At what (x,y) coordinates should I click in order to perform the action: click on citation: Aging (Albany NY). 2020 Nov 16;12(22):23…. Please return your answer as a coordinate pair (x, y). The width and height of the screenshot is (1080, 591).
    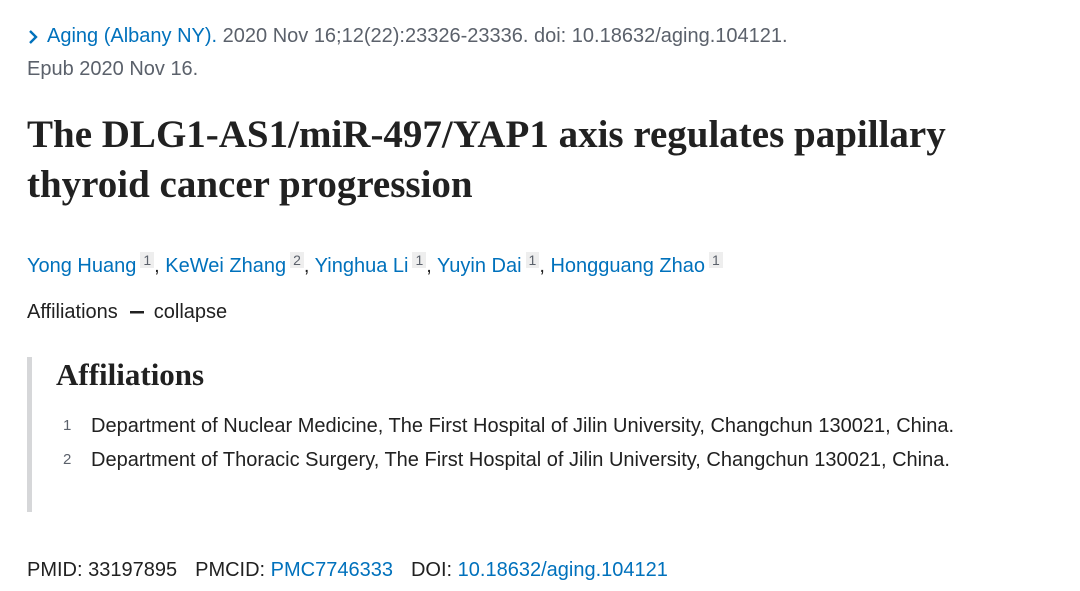
    Looking at the image, I should click on (547, 53).